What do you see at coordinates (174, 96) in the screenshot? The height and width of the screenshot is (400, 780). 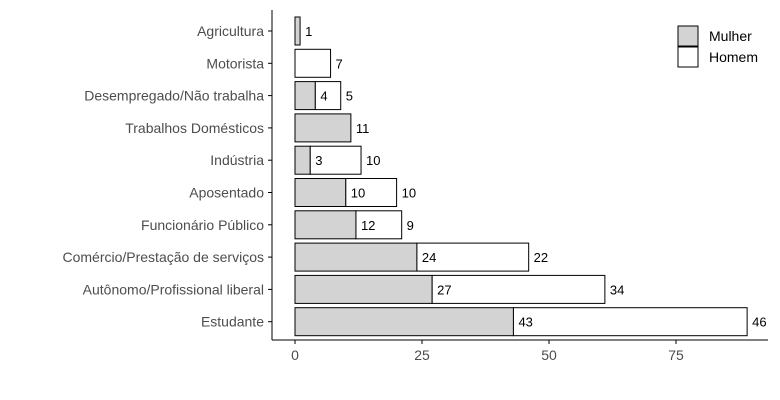 I see `y-tick-label: Desempregado/Não trabalha` at bounding box center [174, 96].